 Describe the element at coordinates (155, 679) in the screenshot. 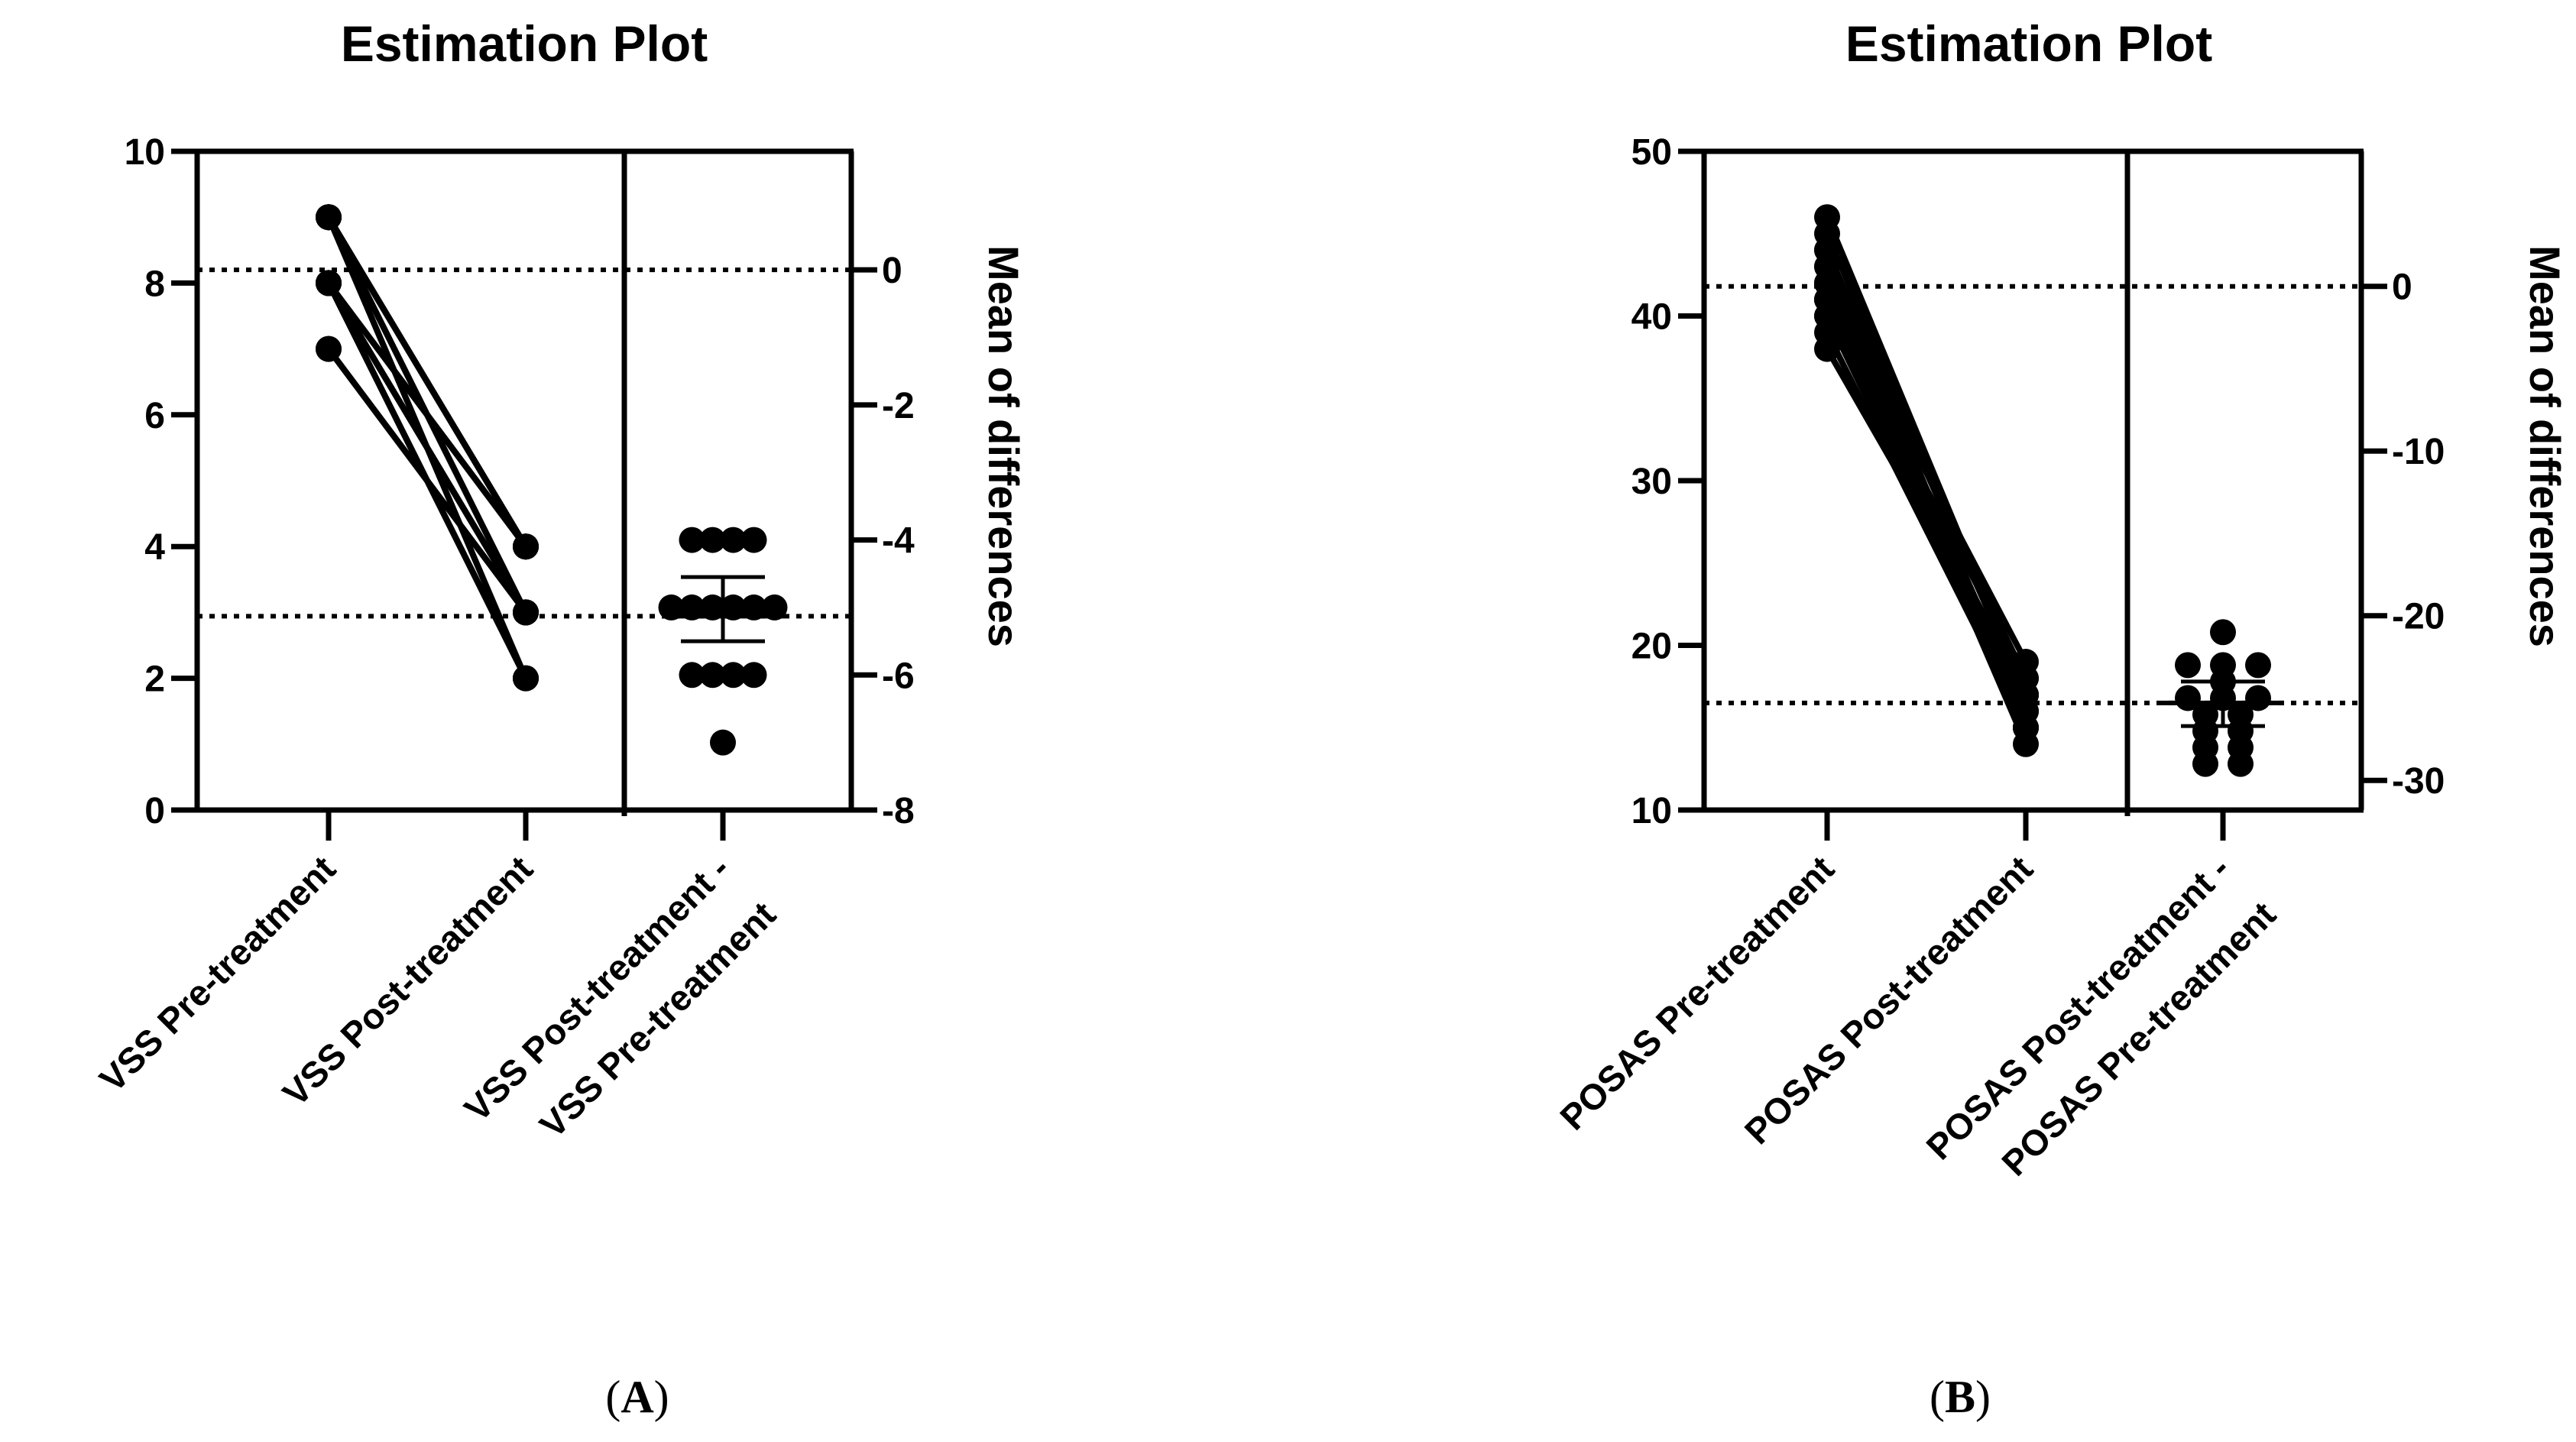

I see `y-tick-label: 2` at that location.